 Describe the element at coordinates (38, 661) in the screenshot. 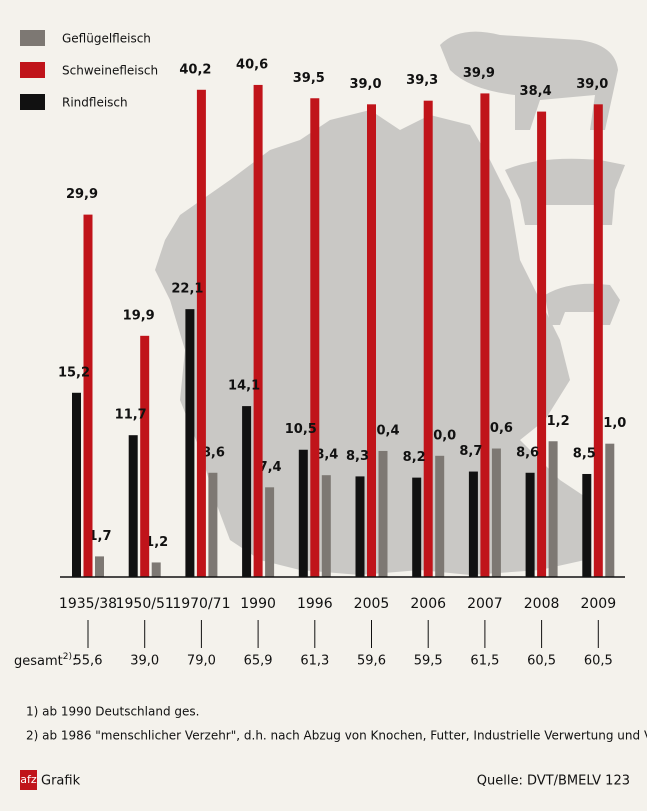

I see `totals-label-text: gesamt` at that location.